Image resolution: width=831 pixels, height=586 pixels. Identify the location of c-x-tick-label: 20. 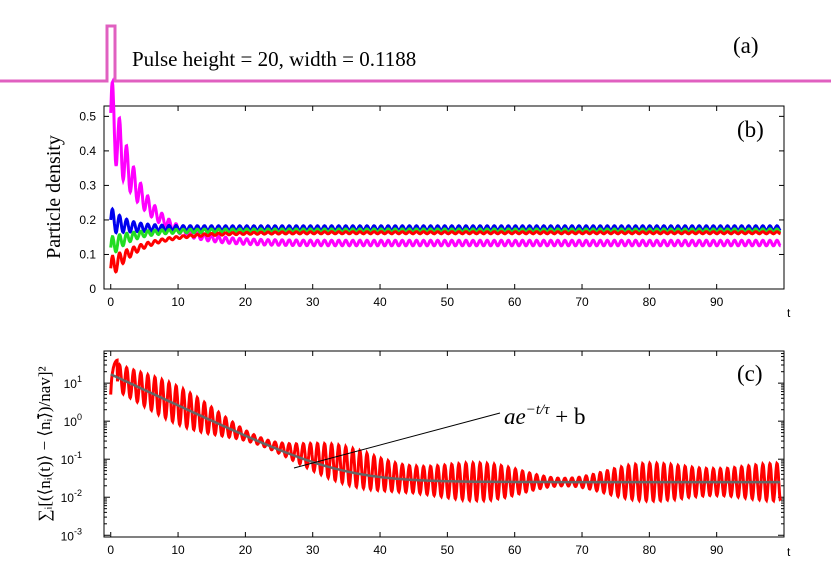
(246, 550).